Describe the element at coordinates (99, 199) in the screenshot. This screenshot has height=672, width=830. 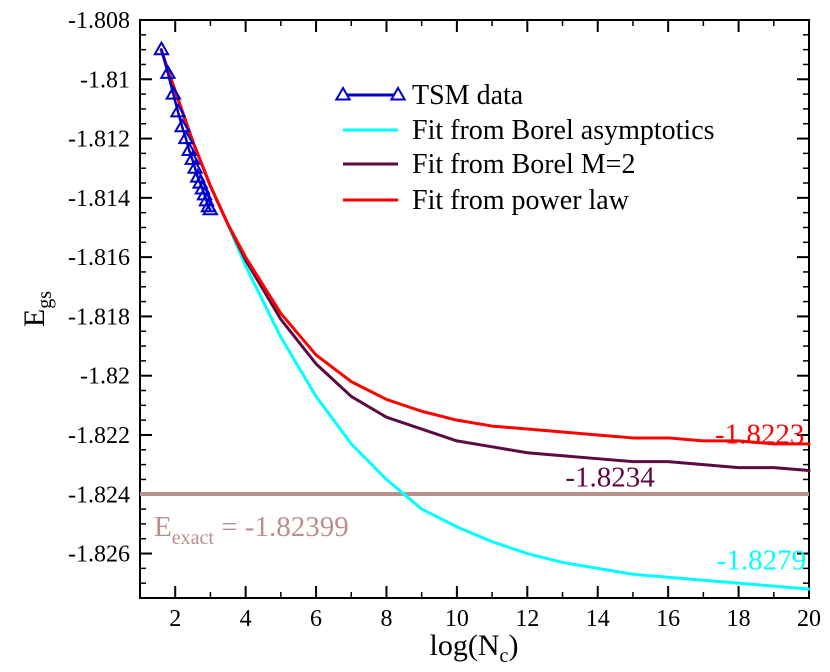
I see `y-tick-label: -1.814` at that location.